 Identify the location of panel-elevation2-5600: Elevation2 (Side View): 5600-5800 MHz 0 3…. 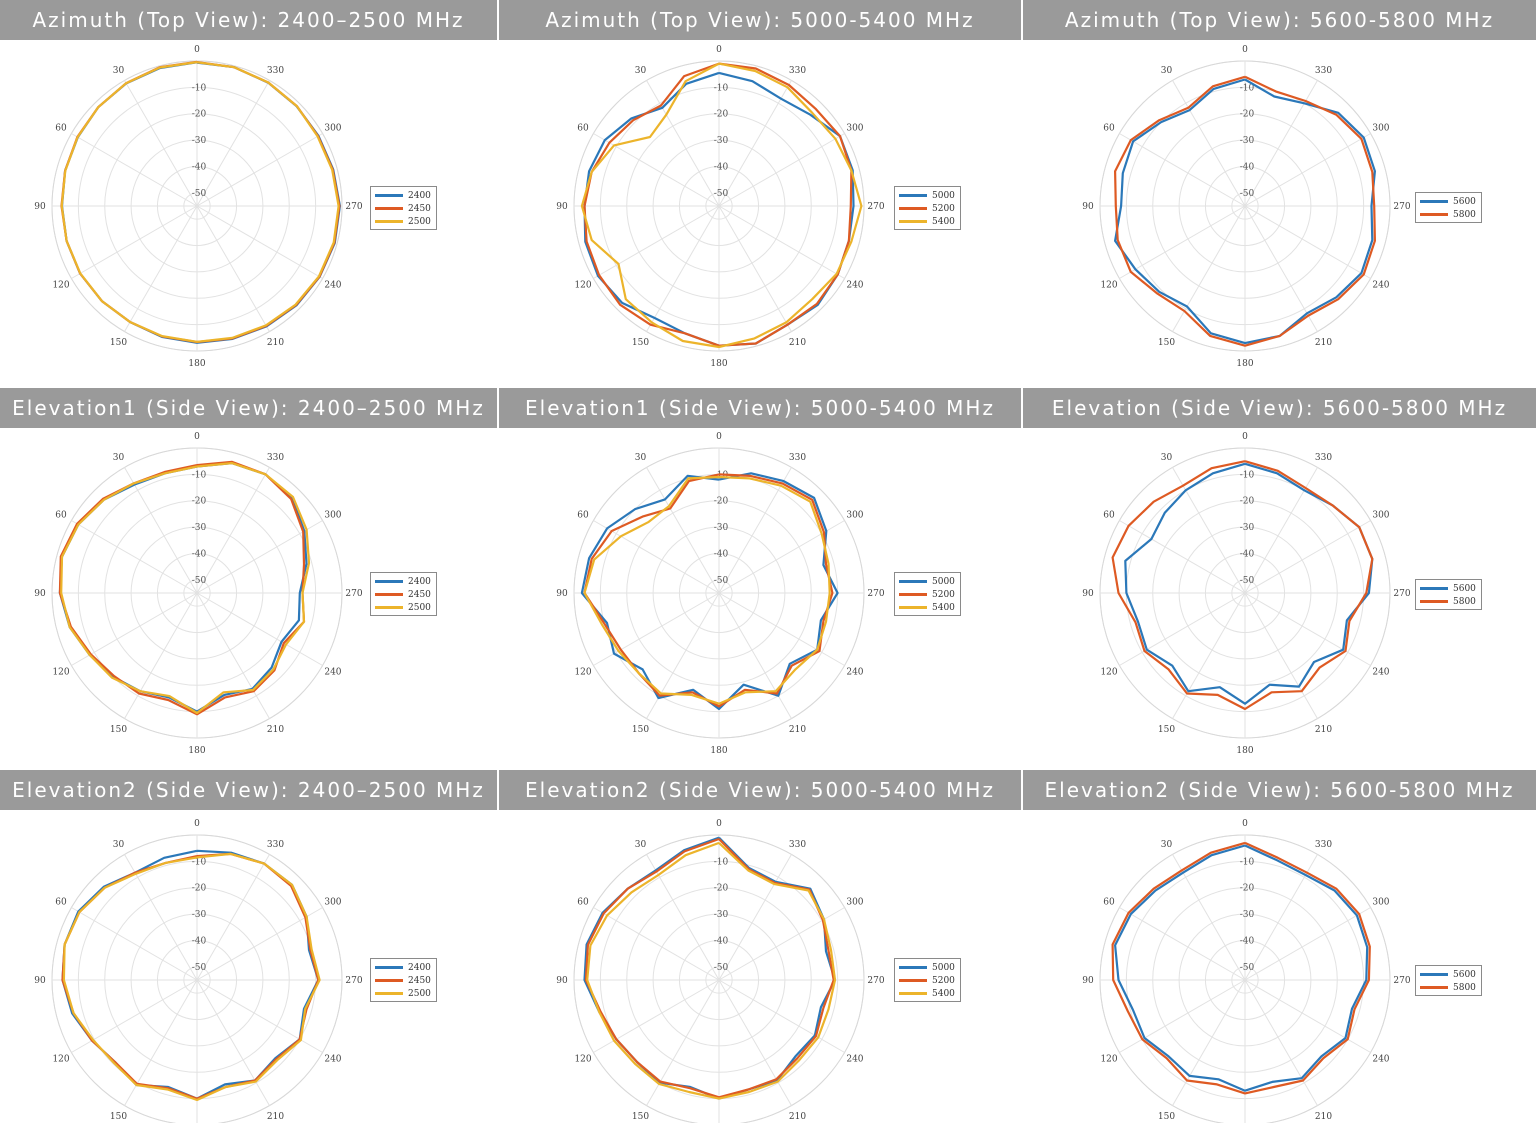
(1279, 946).